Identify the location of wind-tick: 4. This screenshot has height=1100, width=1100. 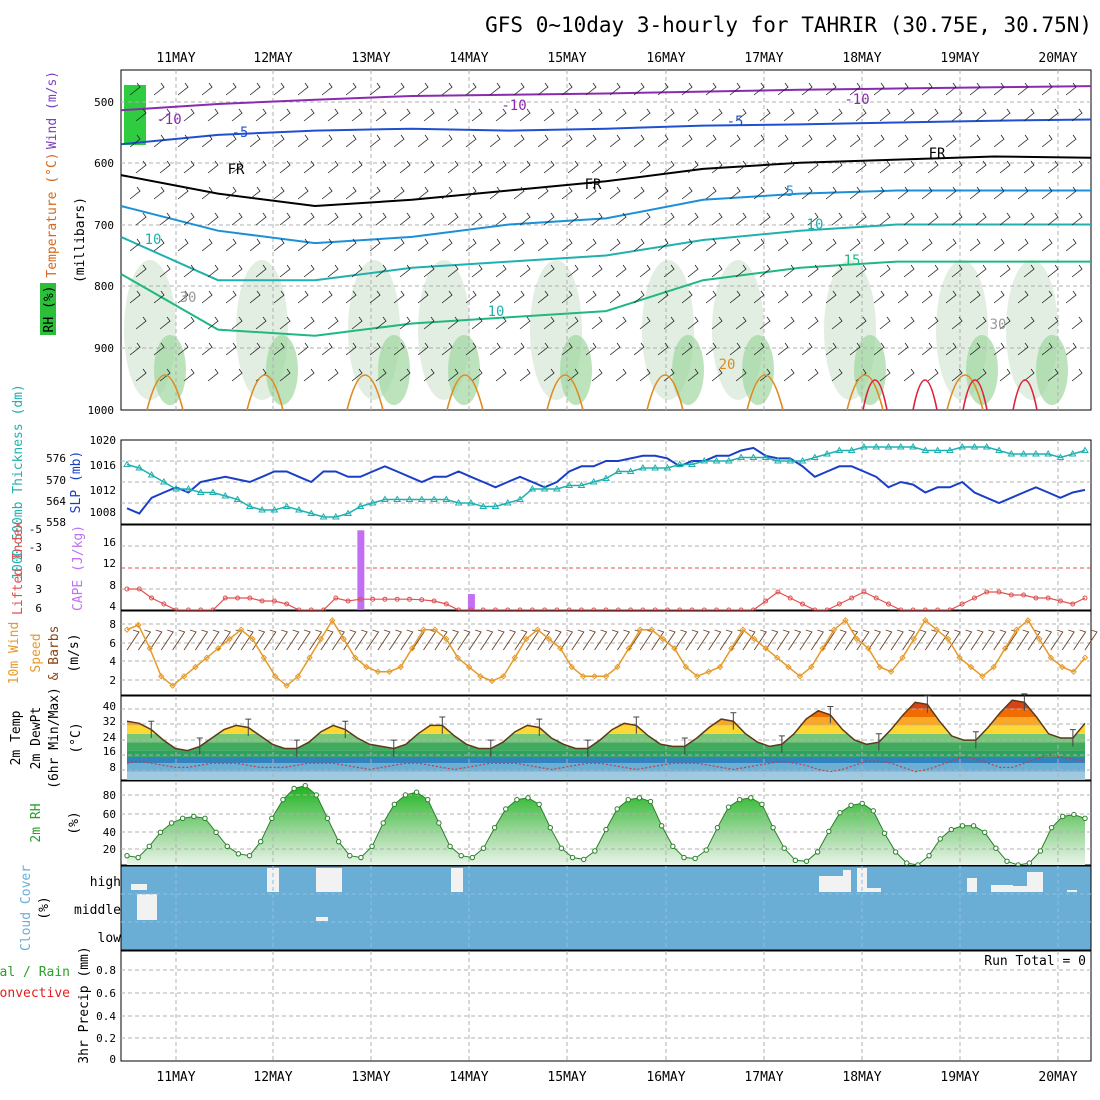
(112, 661).